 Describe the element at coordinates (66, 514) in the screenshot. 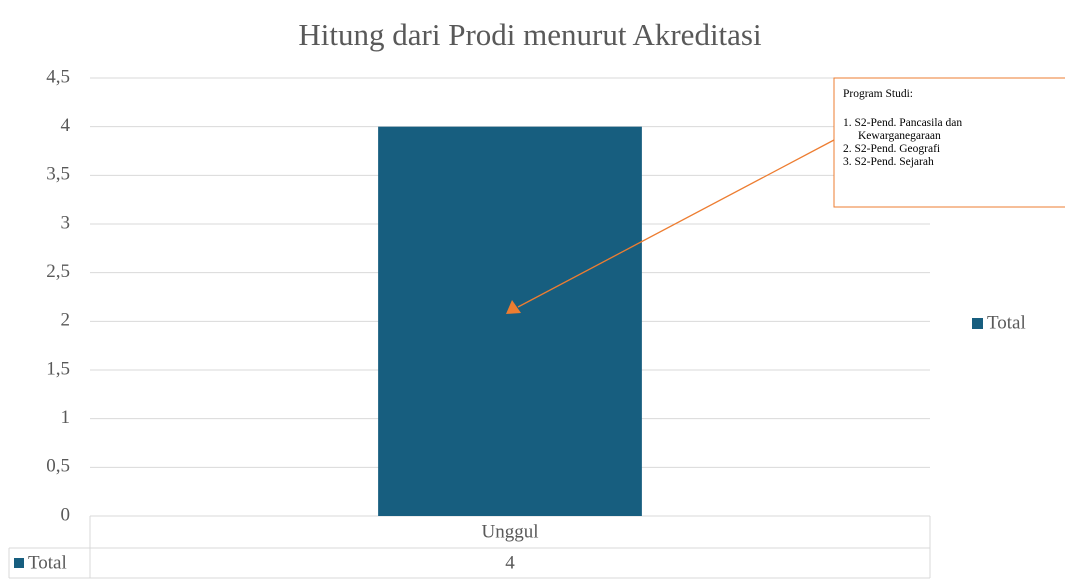

I see `y-tick-label: 0` at that location.